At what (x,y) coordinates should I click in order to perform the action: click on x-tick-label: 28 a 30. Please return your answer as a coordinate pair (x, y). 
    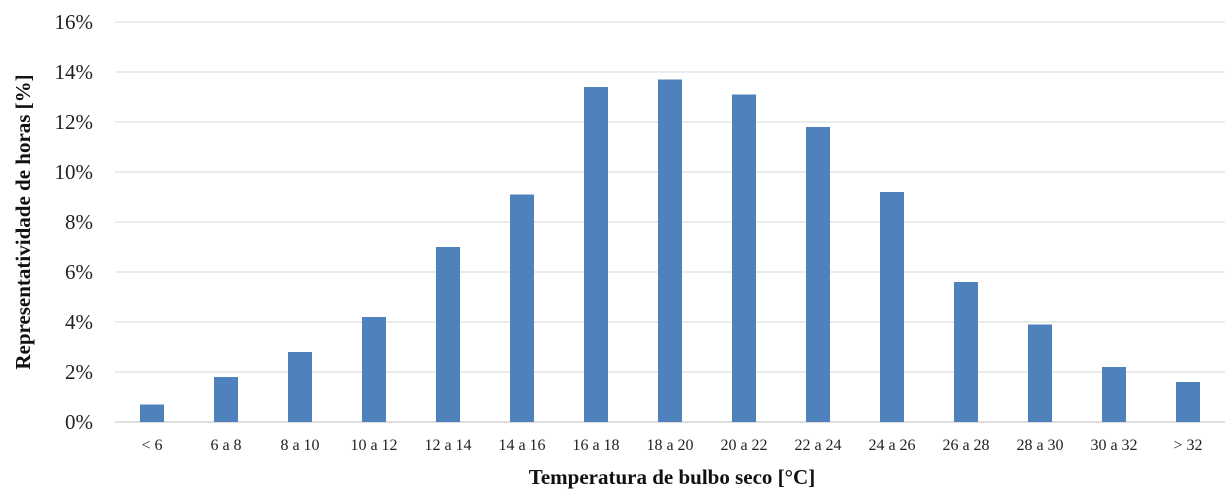
    Looking at the image, I should click on (1039, 445).